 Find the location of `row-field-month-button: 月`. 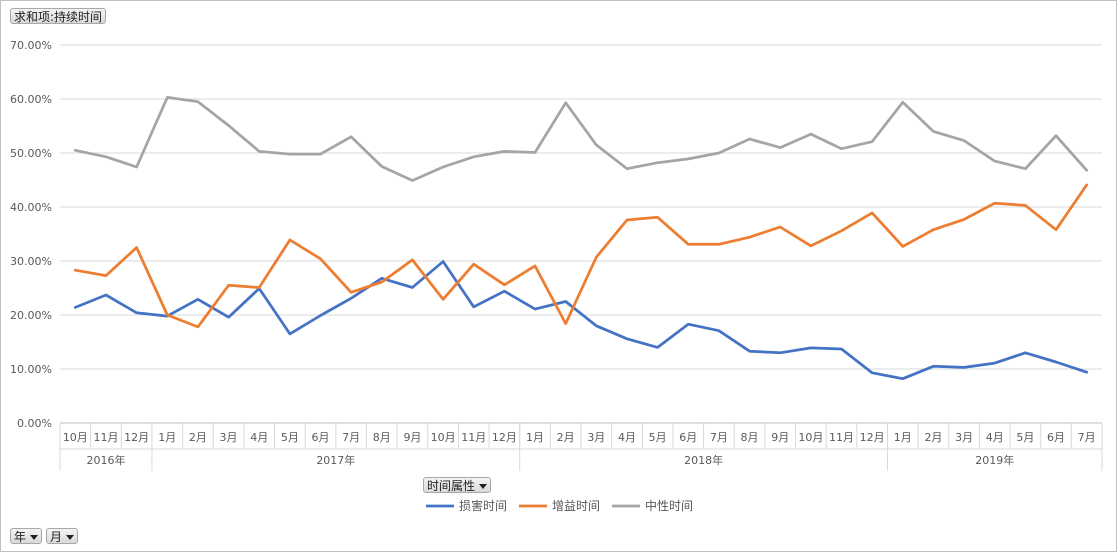

row-field-month-button: 月 is located at coordinates (62, 536).